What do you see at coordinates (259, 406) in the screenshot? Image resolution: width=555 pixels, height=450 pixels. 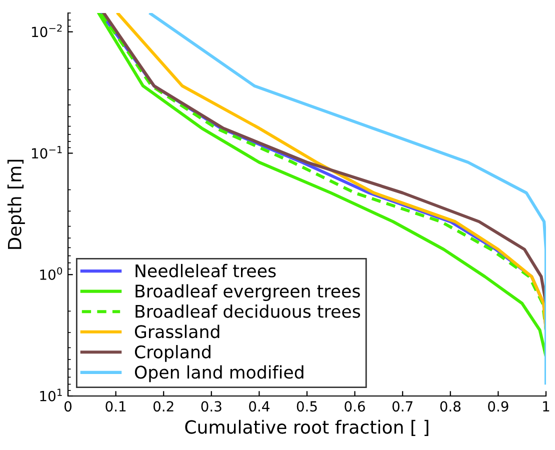 I see `x-tick-label: 0.4` at bounding box center [259, 406].